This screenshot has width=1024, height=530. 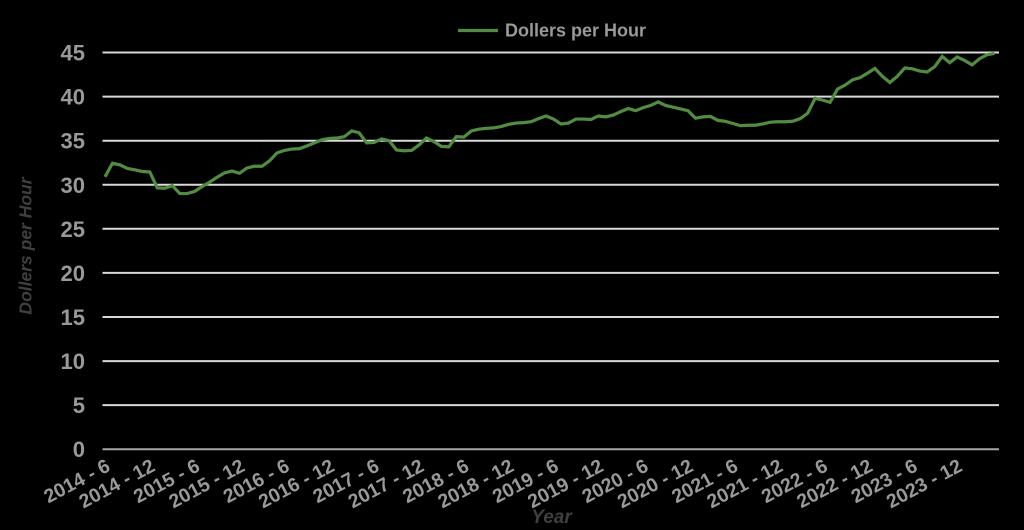 What do you see at coordinates (73, 361) in the screenshot?
I see `svg-text: 10` at bounding box center [73, 361].